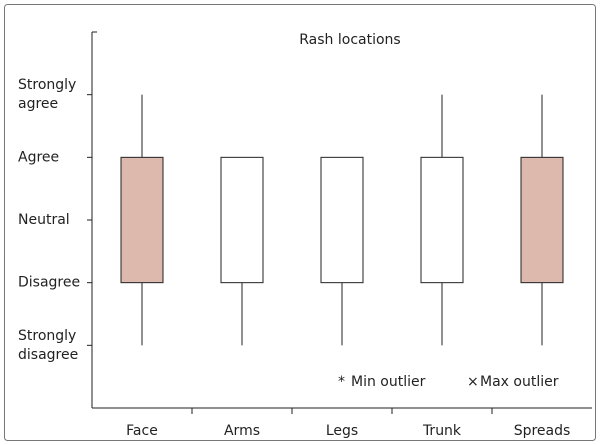 The height and width of the screenshot is (445, 600). Describe the element at coordinates (142, 431) in the screenshot. I see `x-tick-label: Face` at that location.